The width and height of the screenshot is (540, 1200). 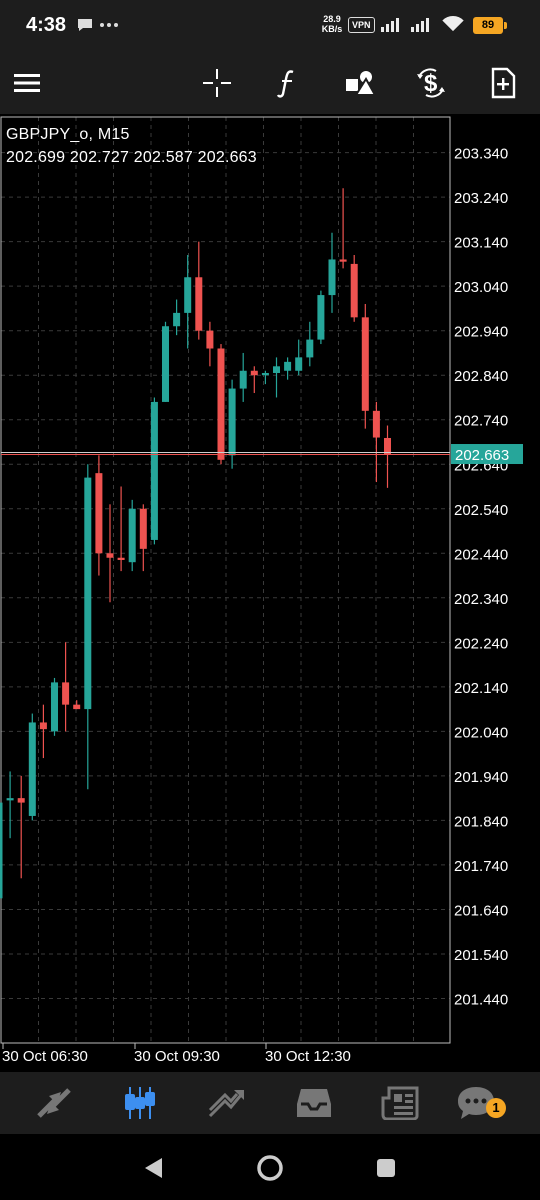 I want to click on new-order-button, so click(x=503, y=83).